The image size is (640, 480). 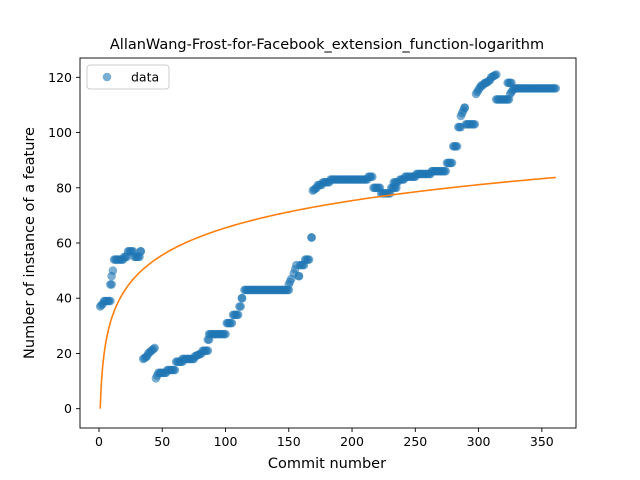 What do you see at coordinates (289, 441) in the screenshot?
I see `x-tick-label: 150` at bounding box center [289, 441].